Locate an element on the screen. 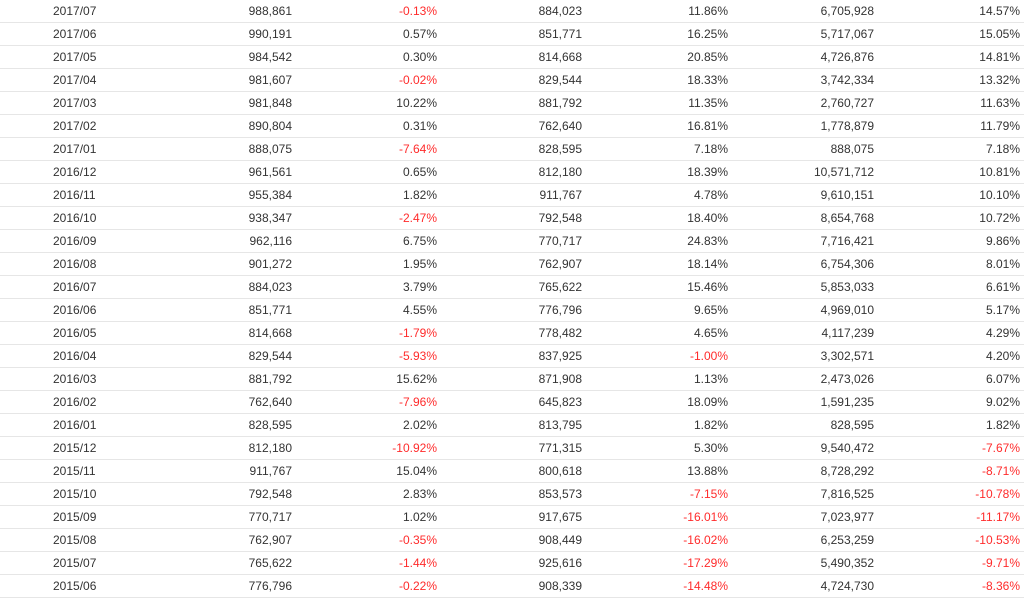 The height and width of the screenshot is (605, 1024). value-a-cell: 762,907 is located at coordinates (221, 540).